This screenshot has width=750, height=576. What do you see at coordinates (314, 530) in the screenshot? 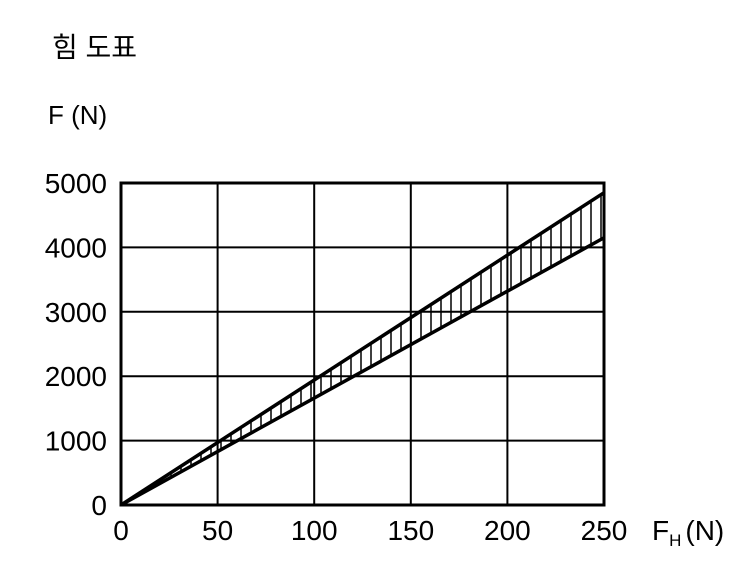
I see `x-tick-label: 100` at bounding box center [314, 530].